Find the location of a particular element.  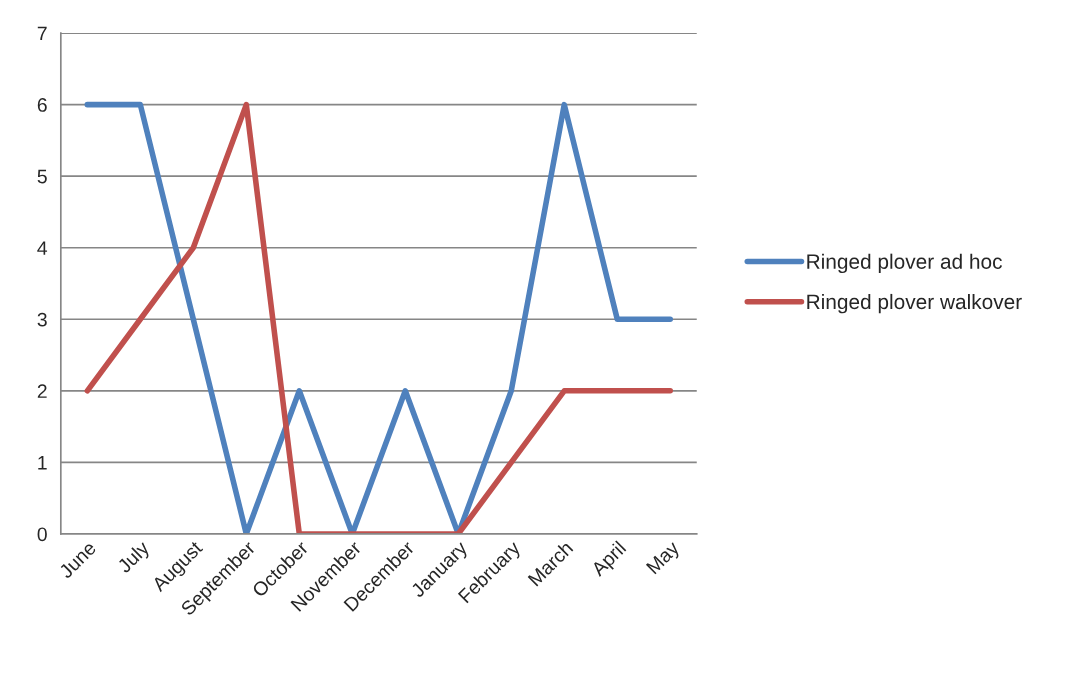

y-tick-label: 0 is located at coordinates (42, 534).